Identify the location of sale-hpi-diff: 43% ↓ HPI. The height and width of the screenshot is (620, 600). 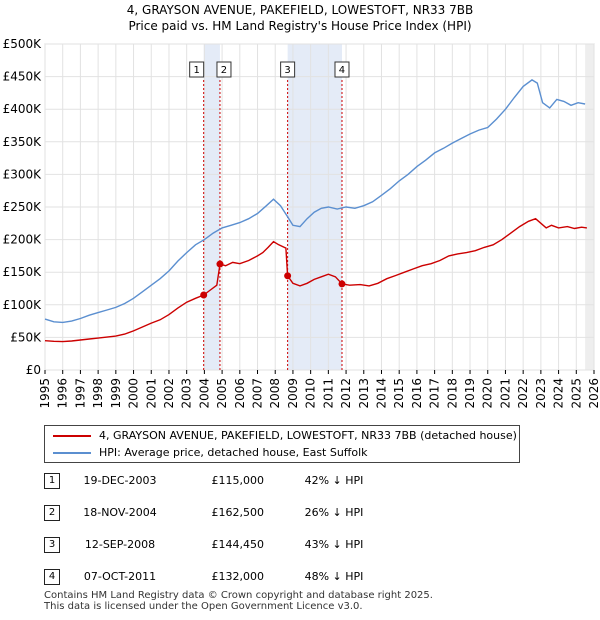
(334, 544).